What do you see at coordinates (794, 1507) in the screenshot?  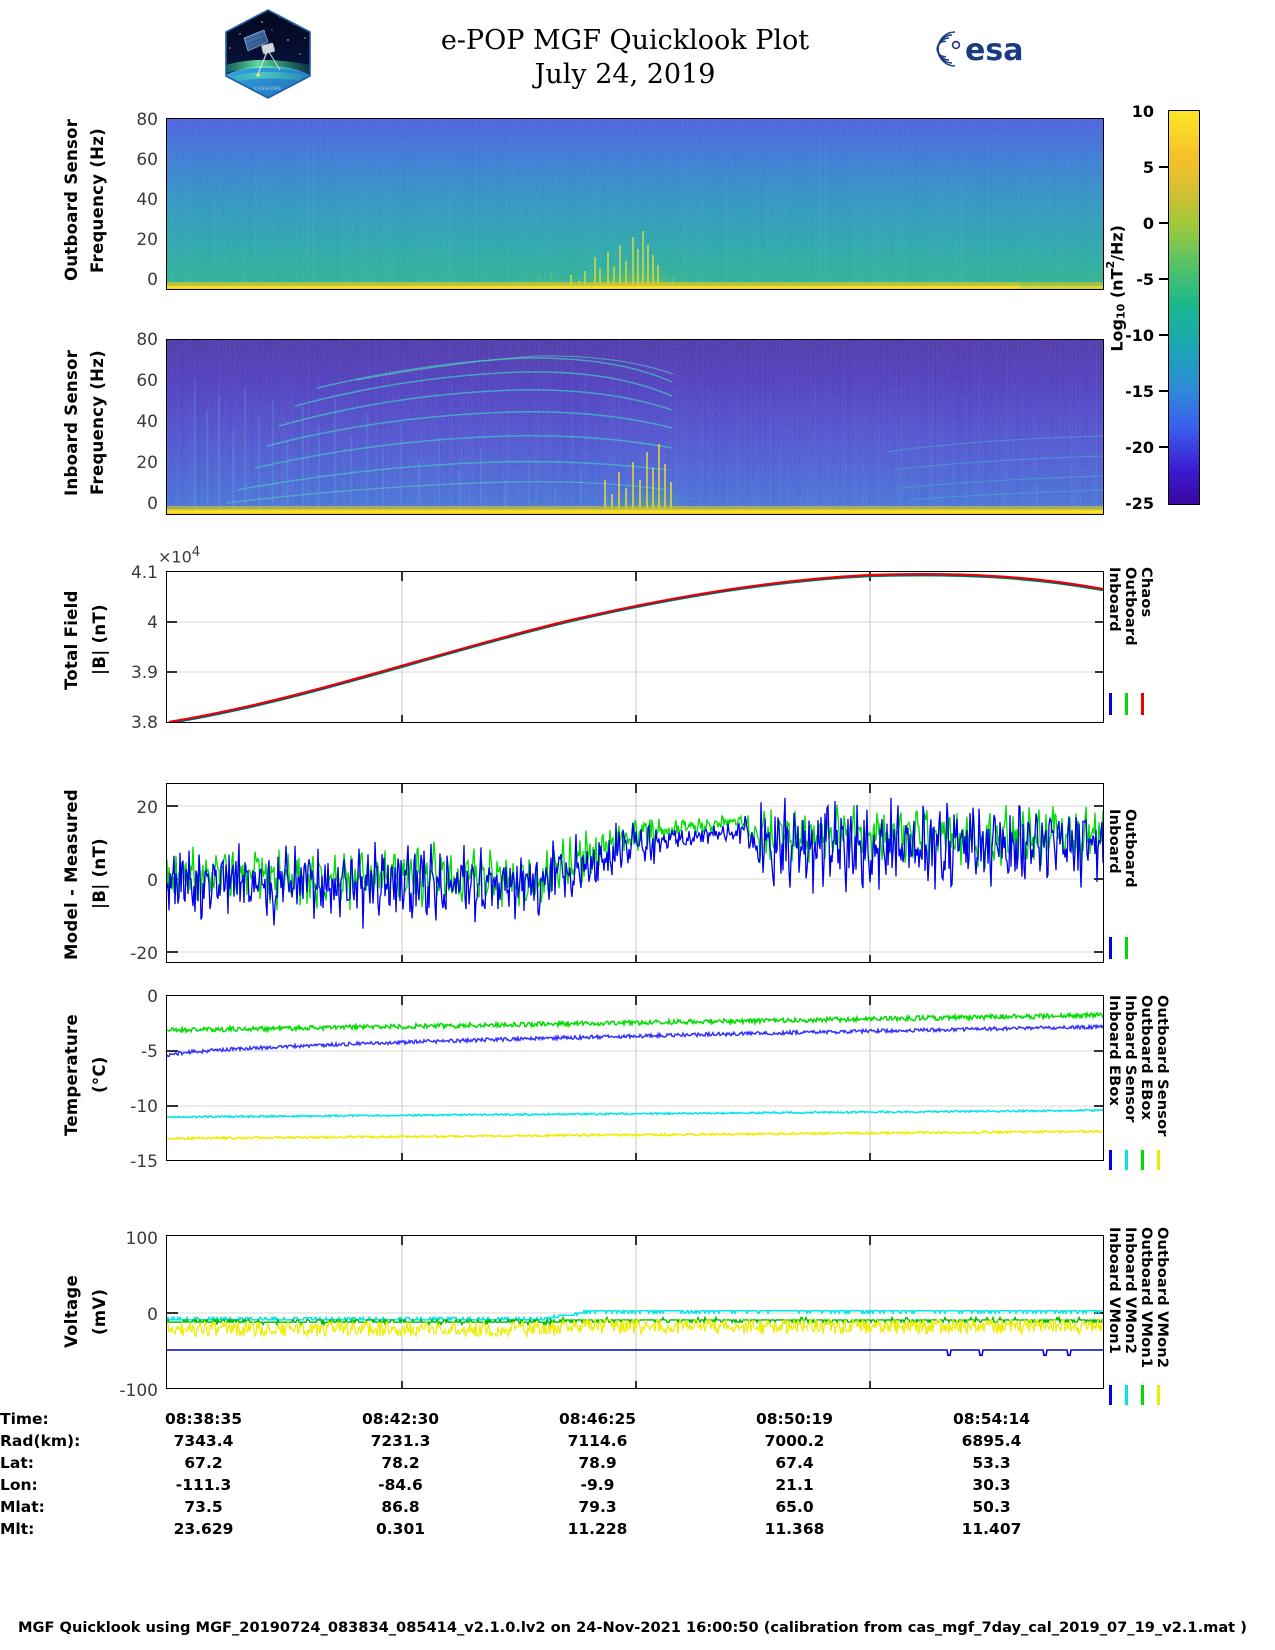 I see `info-cell: 65.0` at bounding box center [794, 1507].